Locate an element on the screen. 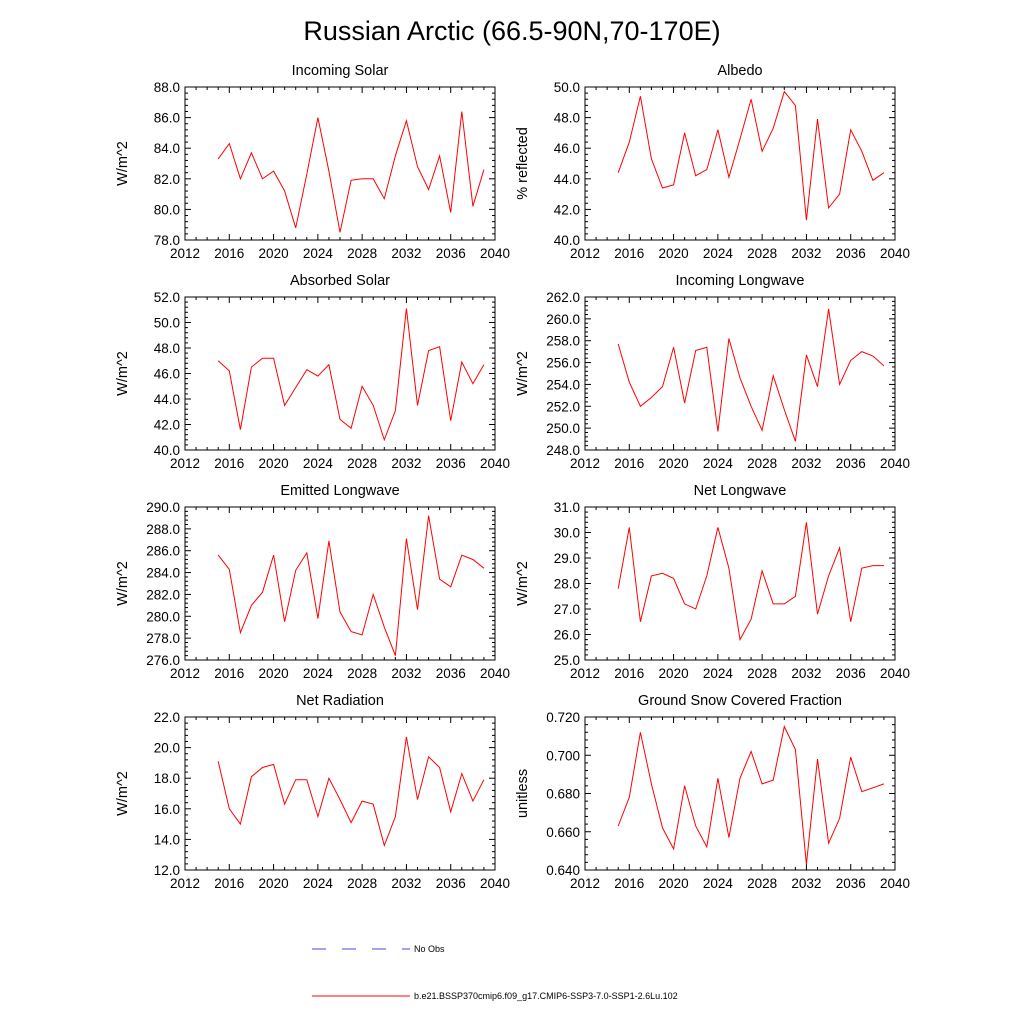 This screenshot has height=1024, width=1024. panel-title: Albedo is located at coordinates (739, 71).